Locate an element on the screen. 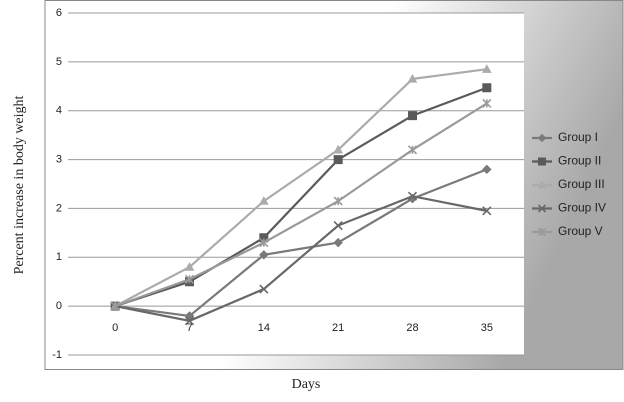 The height and width of the screenshot is (402, 624). legend-label: Group V is located at coordinates (580, 231).